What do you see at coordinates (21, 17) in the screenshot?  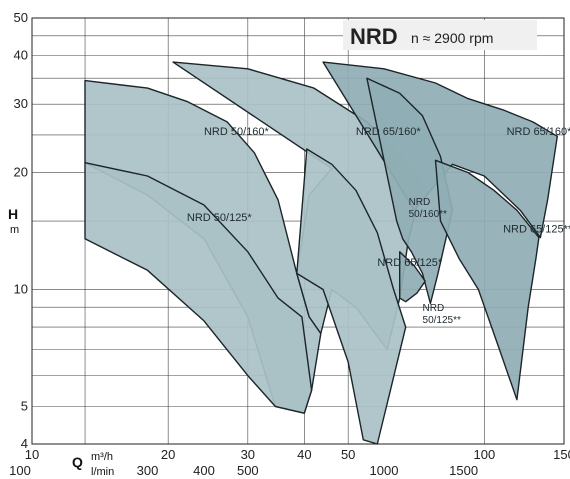 I see `y-tick-label: 50` at bounding box center [21, 17].